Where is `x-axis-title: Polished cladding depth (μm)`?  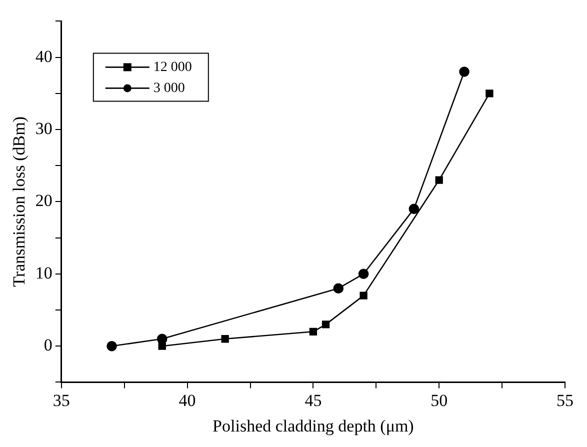 x-axis-title: Polished cladding depth (μm) is located at coordinates (313, 426).